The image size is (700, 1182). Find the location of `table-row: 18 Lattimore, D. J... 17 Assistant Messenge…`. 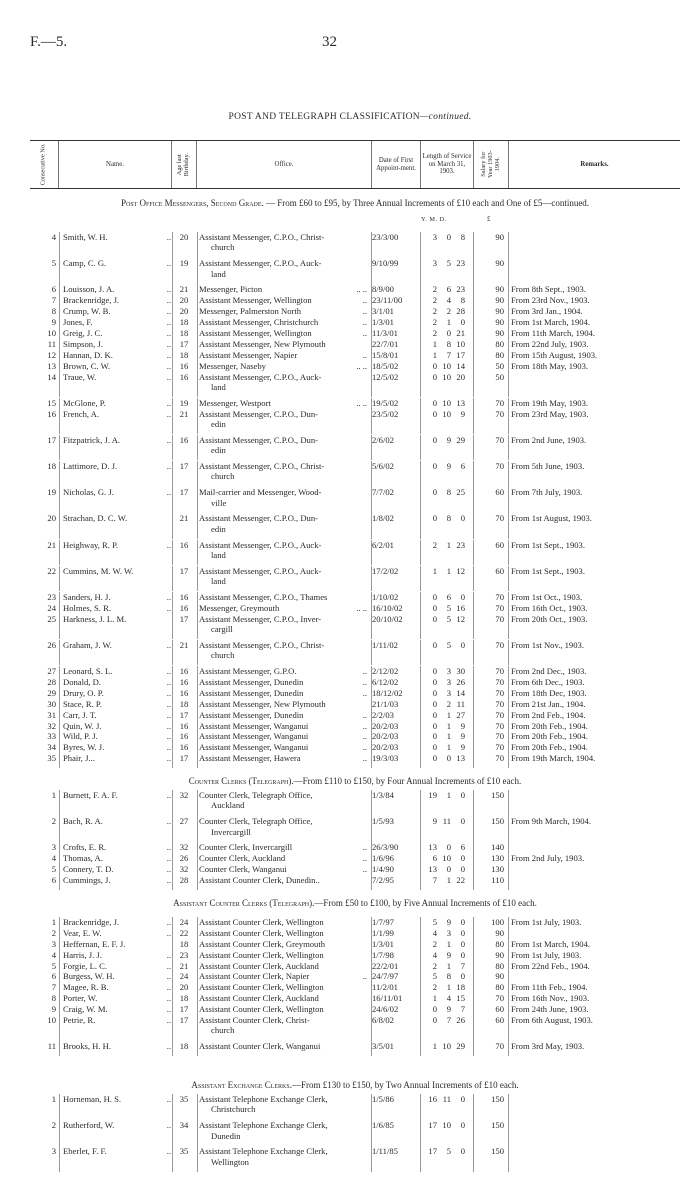

table-row: 18 Lattimore, D. J... 17 Assistant Messenge… is located at coordinates (355, 473).